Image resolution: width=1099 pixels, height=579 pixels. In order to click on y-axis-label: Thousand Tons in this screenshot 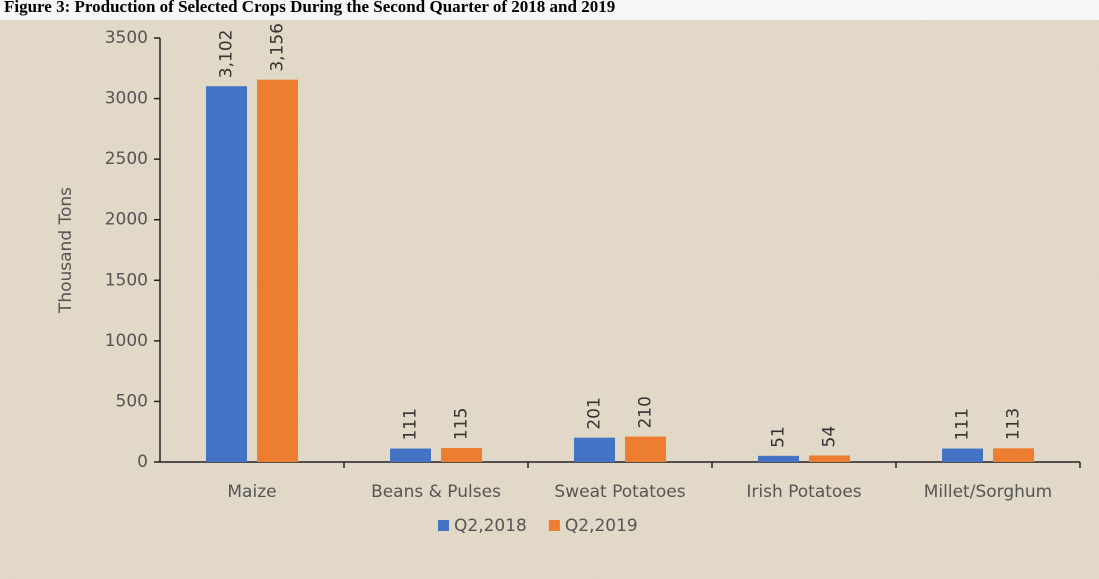, I will do `click(66, 250)`.